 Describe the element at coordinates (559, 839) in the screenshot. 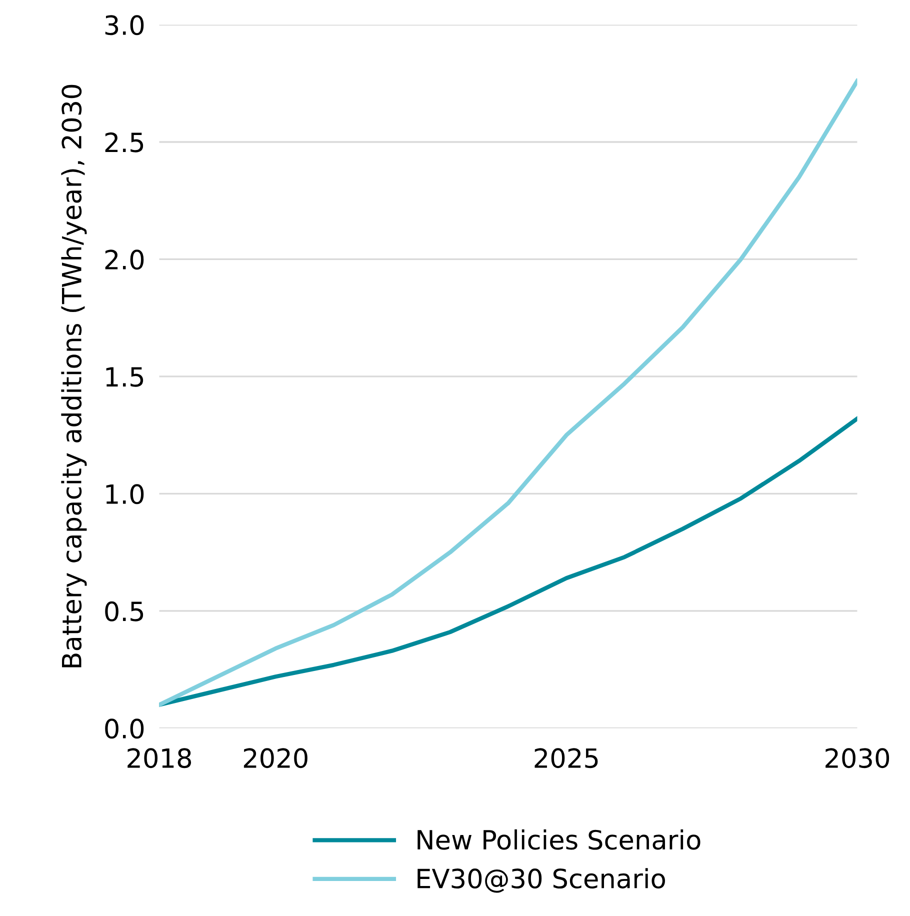

I see `legend-label: New Policies Scenario` at that location.